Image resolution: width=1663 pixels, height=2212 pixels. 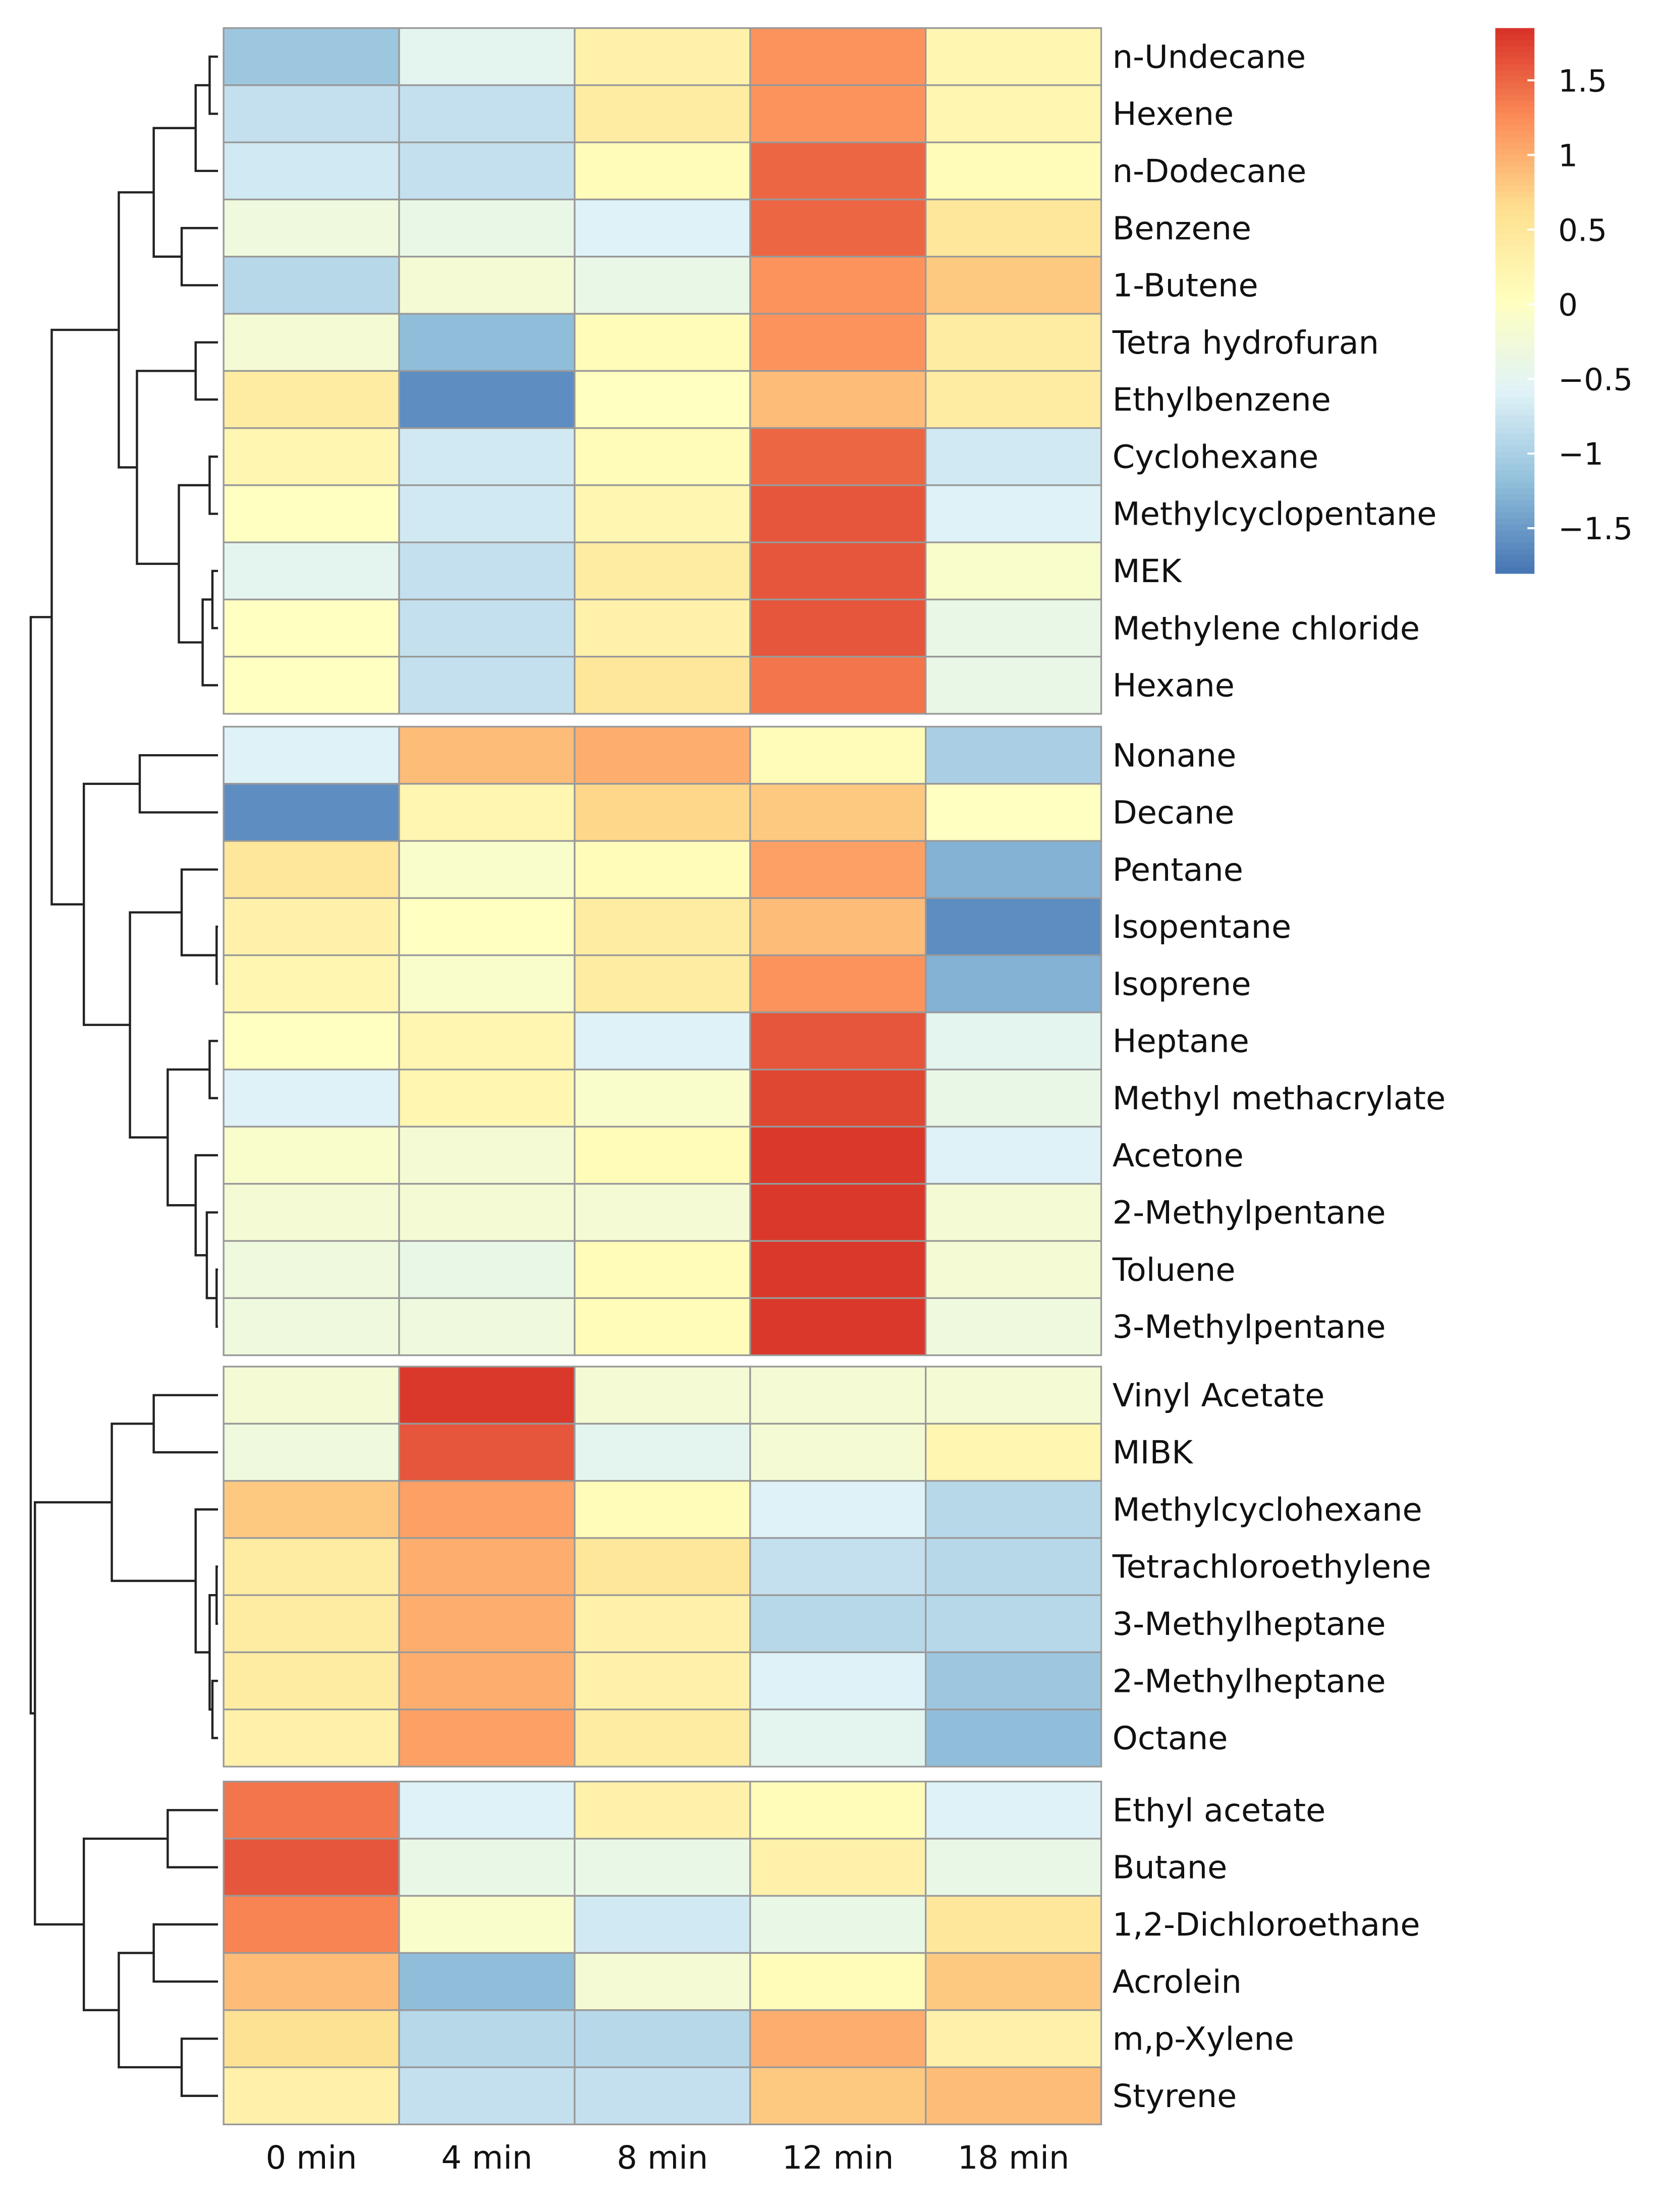 What do you see at coordinates (1249, 1681) in the screenshot?
I see `row-label: 2-Methylheptane` at bounding box center [1249, 1681].